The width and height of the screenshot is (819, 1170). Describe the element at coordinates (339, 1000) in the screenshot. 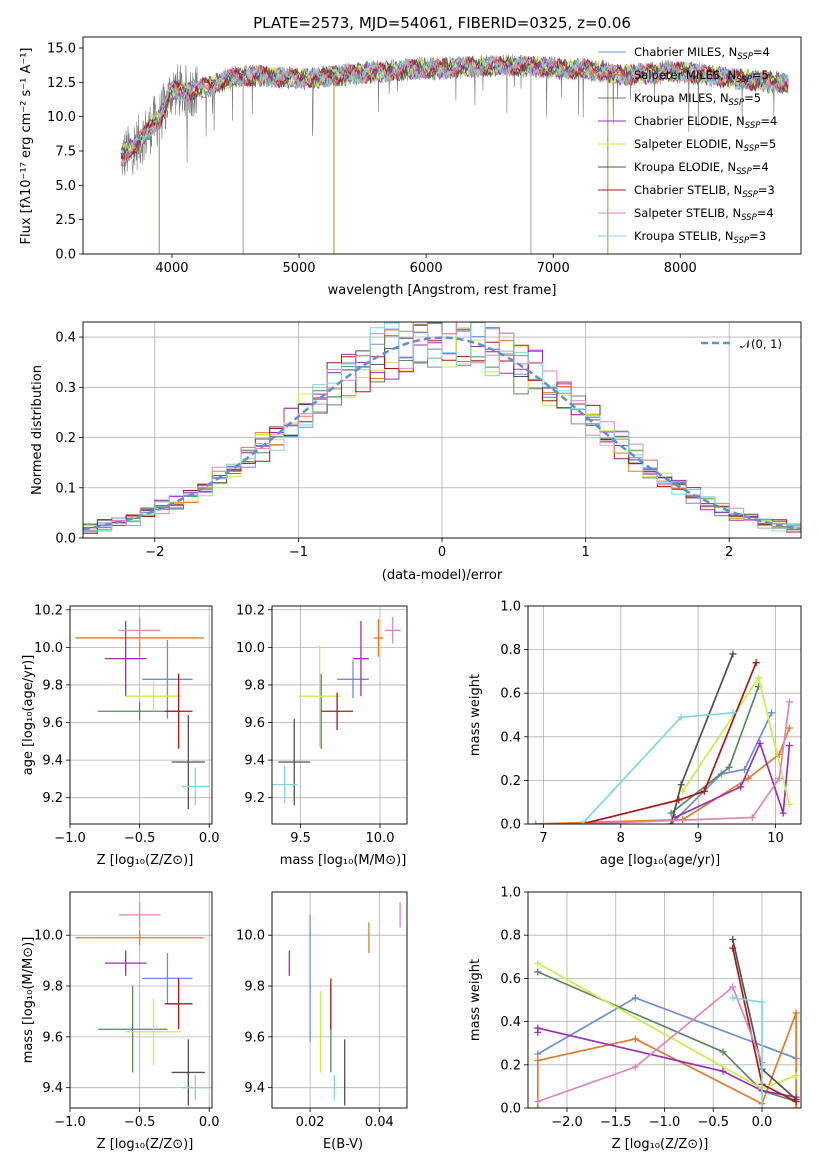

I see `mass-vs-ebv-frame` at that location.